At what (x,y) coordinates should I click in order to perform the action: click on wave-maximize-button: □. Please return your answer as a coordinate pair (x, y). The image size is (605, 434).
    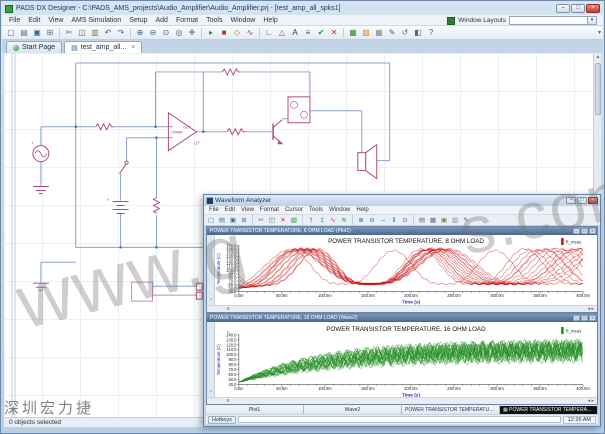
    Looking at the image, I should click on (582, 200).